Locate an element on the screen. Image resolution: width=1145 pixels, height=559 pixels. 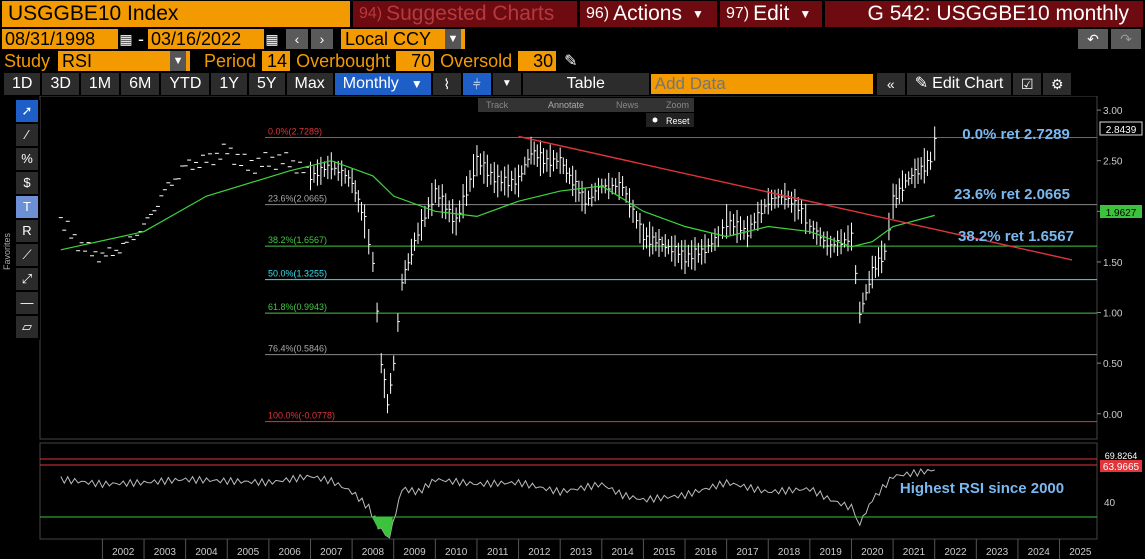
fib-annotation-1: 23.6% ret 2.0665 is located at coordinates (1012, 194).